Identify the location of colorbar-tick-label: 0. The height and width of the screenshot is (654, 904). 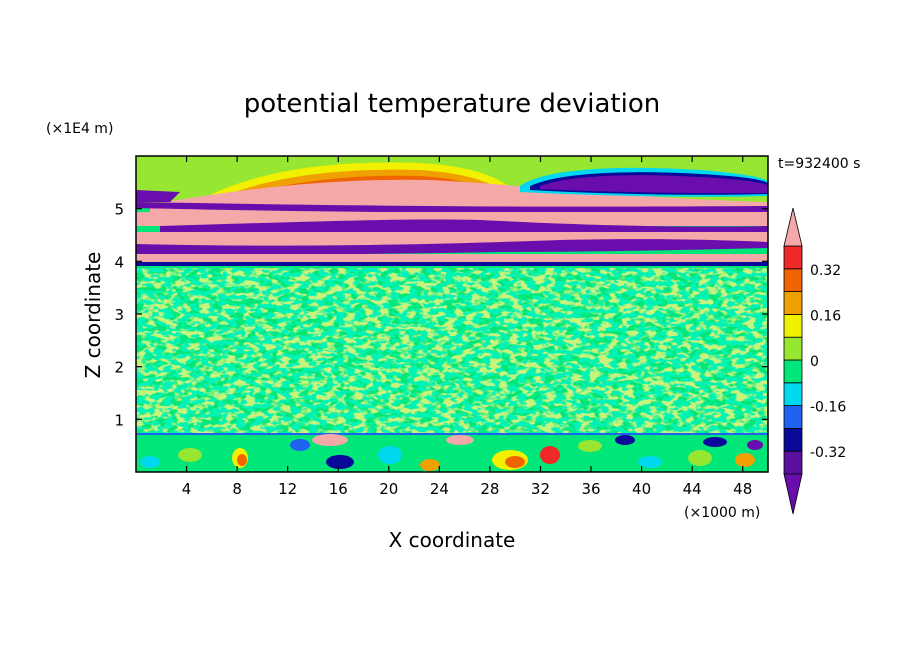
(814, 362).